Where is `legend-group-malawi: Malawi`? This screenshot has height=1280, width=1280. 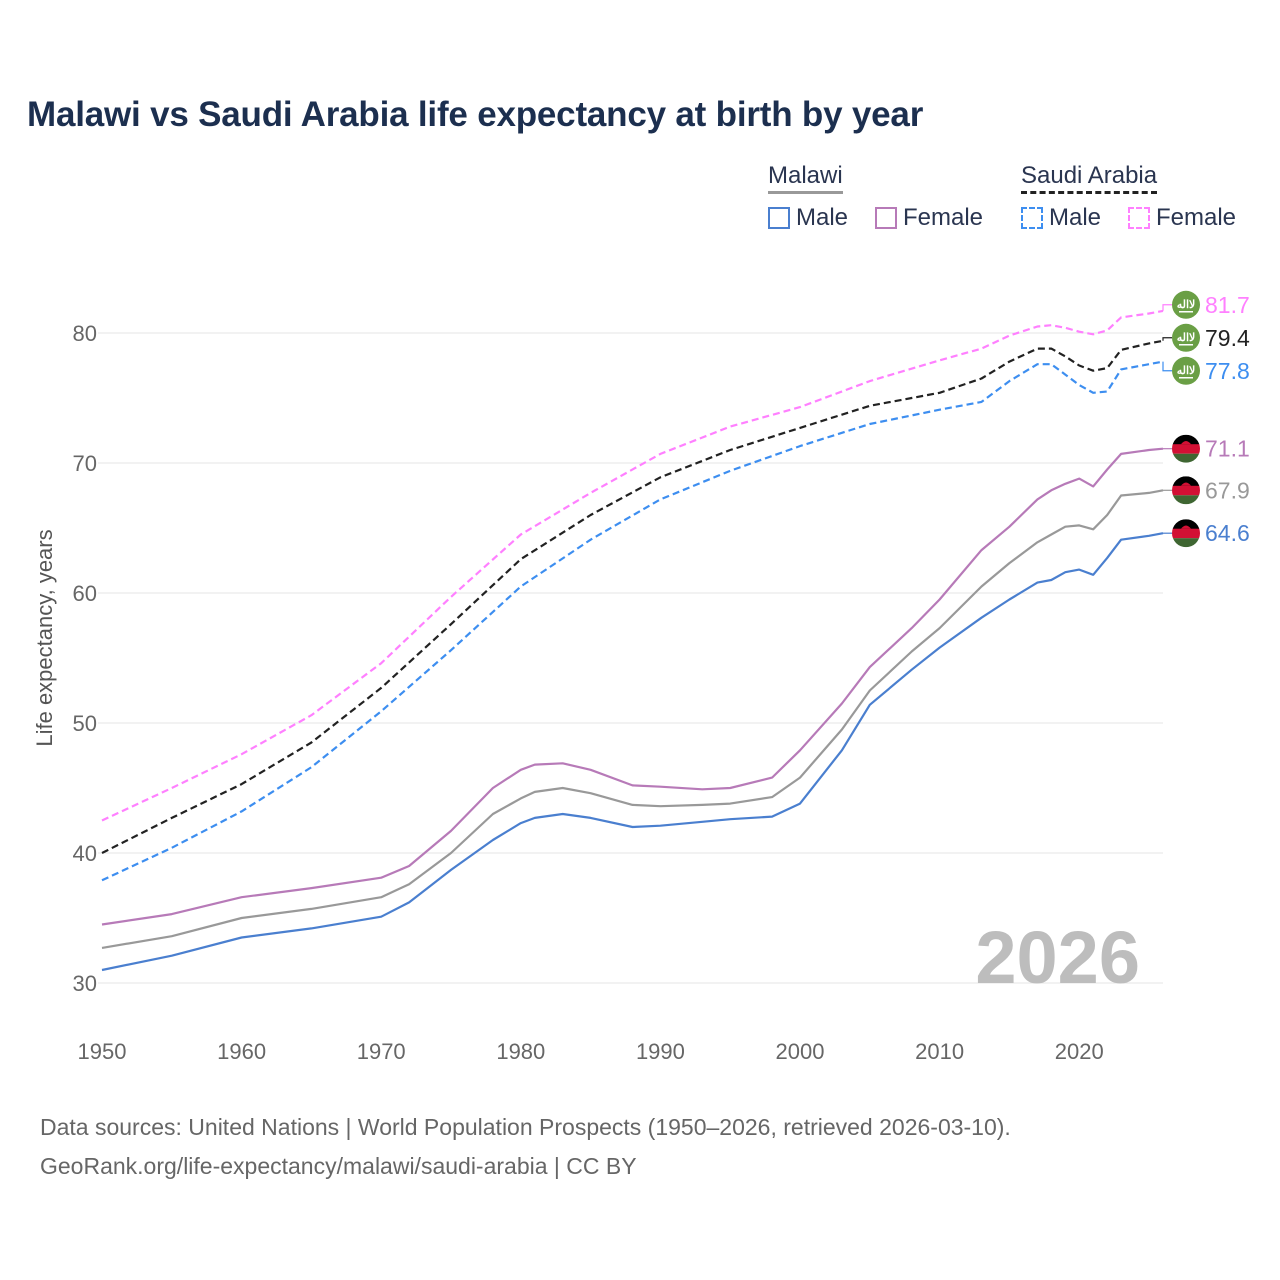
legend-group-malawi: Malawi is located at coordinates (805, 178).